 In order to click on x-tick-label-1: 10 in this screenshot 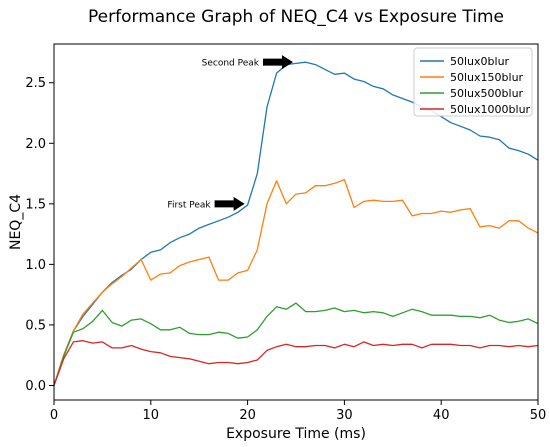, I will do `click(151, 415)`.